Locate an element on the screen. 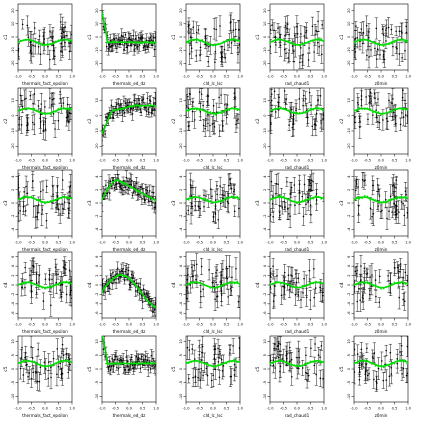 Image resolution: width=422 pixels, height=422 pixels. panel-r2-c4: -1.0 -0.5 0.0 0.5 1.0 -20 -10 0 10 rad_chaud1 c2 is located at coordinates (291, 128).